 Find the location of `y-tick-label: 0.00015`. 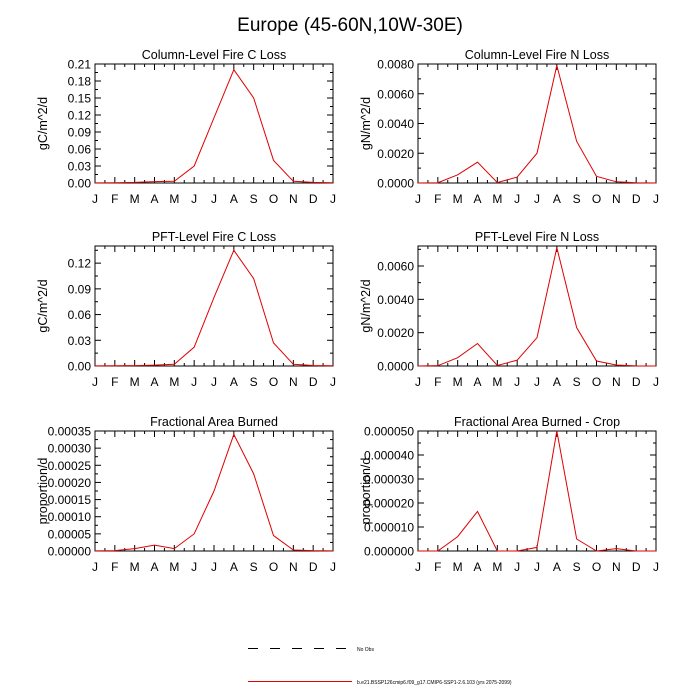

y-tick-label: 0.00015 is located at coordinates (70, 500).